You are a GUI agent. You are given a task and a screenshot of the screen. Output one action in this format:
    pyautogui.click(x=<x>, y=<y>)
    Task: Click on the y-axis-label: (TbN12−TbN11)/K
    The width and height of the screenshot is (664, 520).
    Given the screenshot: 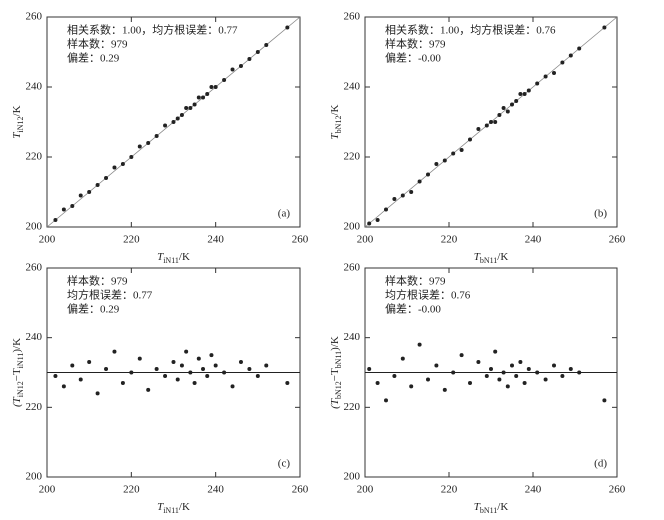 What is the action you would take?
    pyautogui.click(x=336, y=372)
    